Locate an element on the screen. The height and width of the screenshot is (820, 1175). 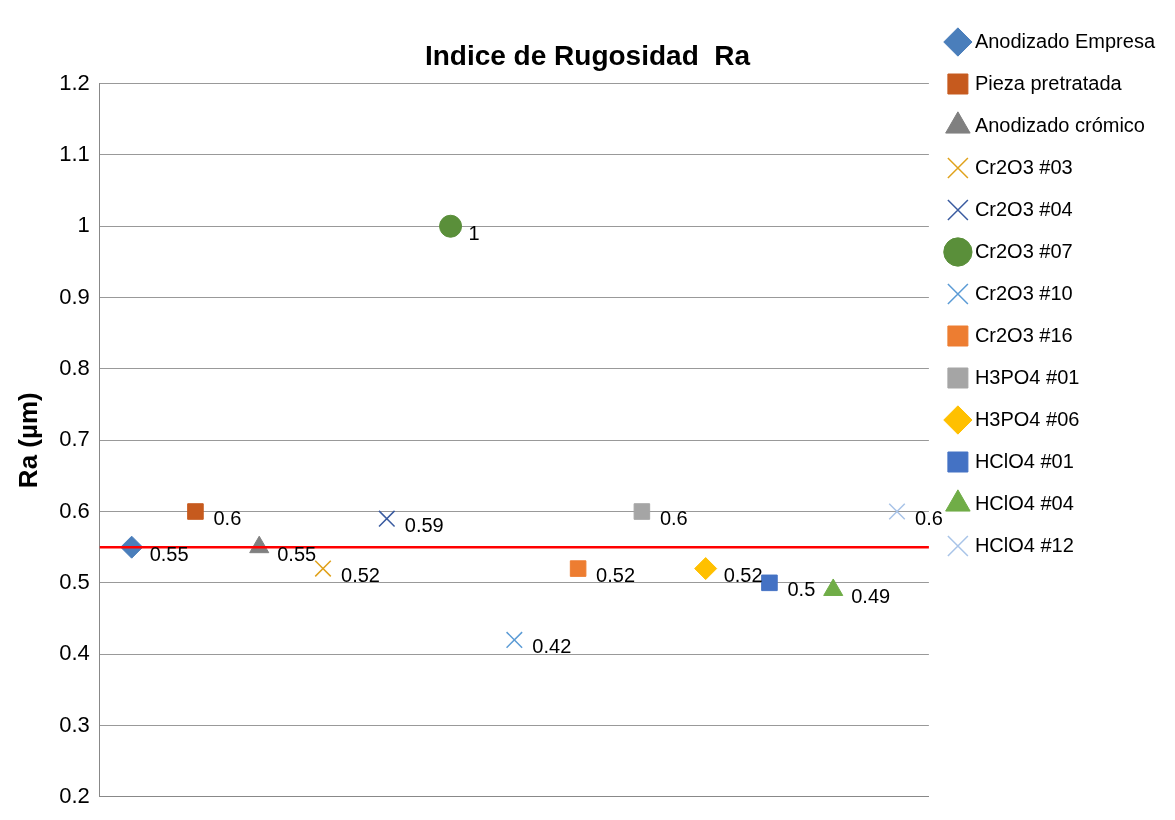
legend-label: H3PO4 #06 is located at coordinates (1027, 418).